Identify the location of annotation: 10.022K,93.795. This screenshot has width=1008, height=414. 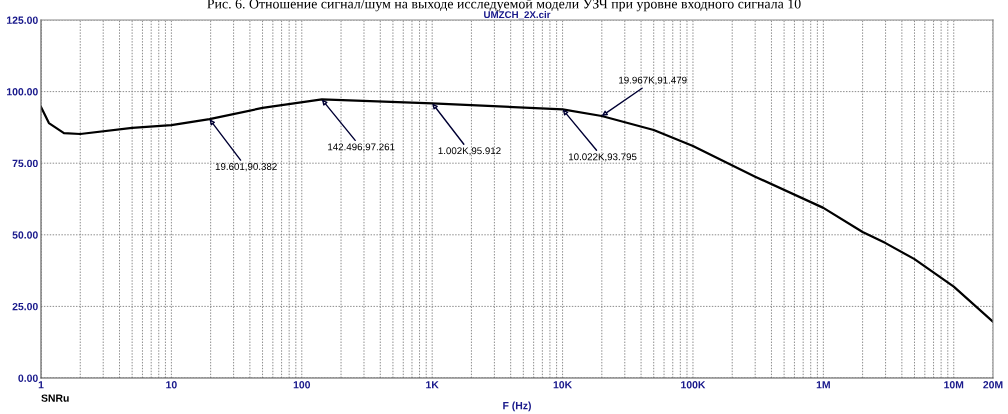
(602, 157).